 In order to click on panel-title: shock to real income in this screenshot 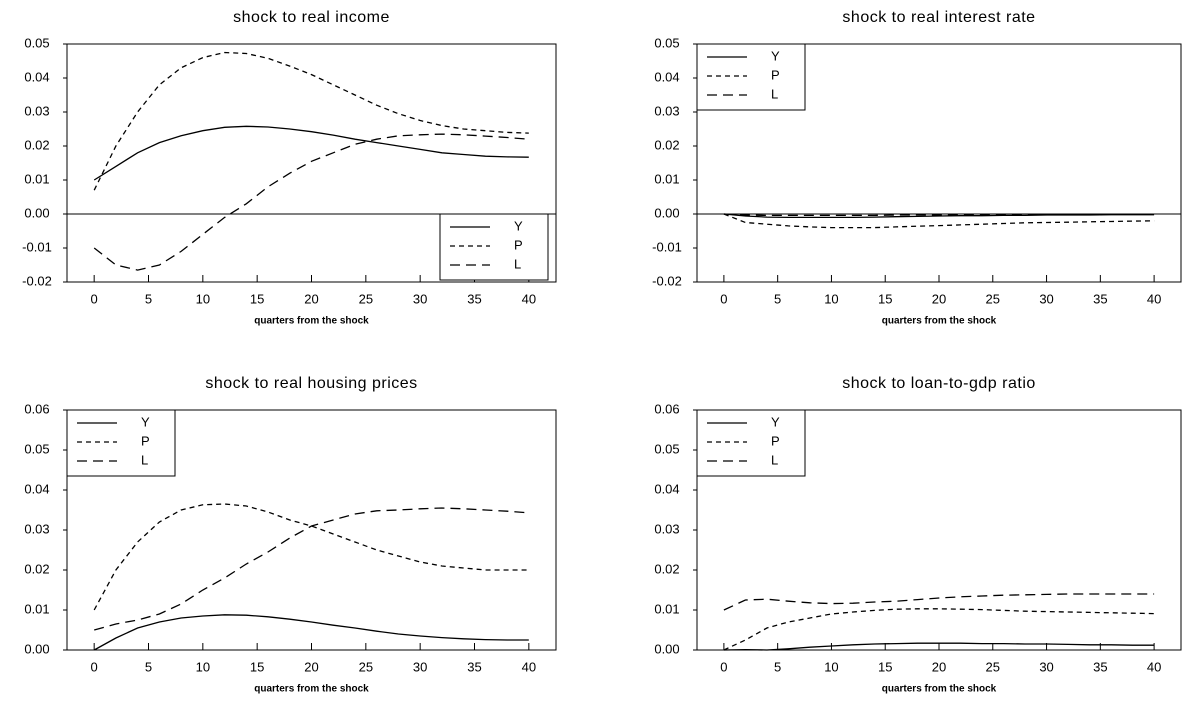, I will do `click(311, 17)`.